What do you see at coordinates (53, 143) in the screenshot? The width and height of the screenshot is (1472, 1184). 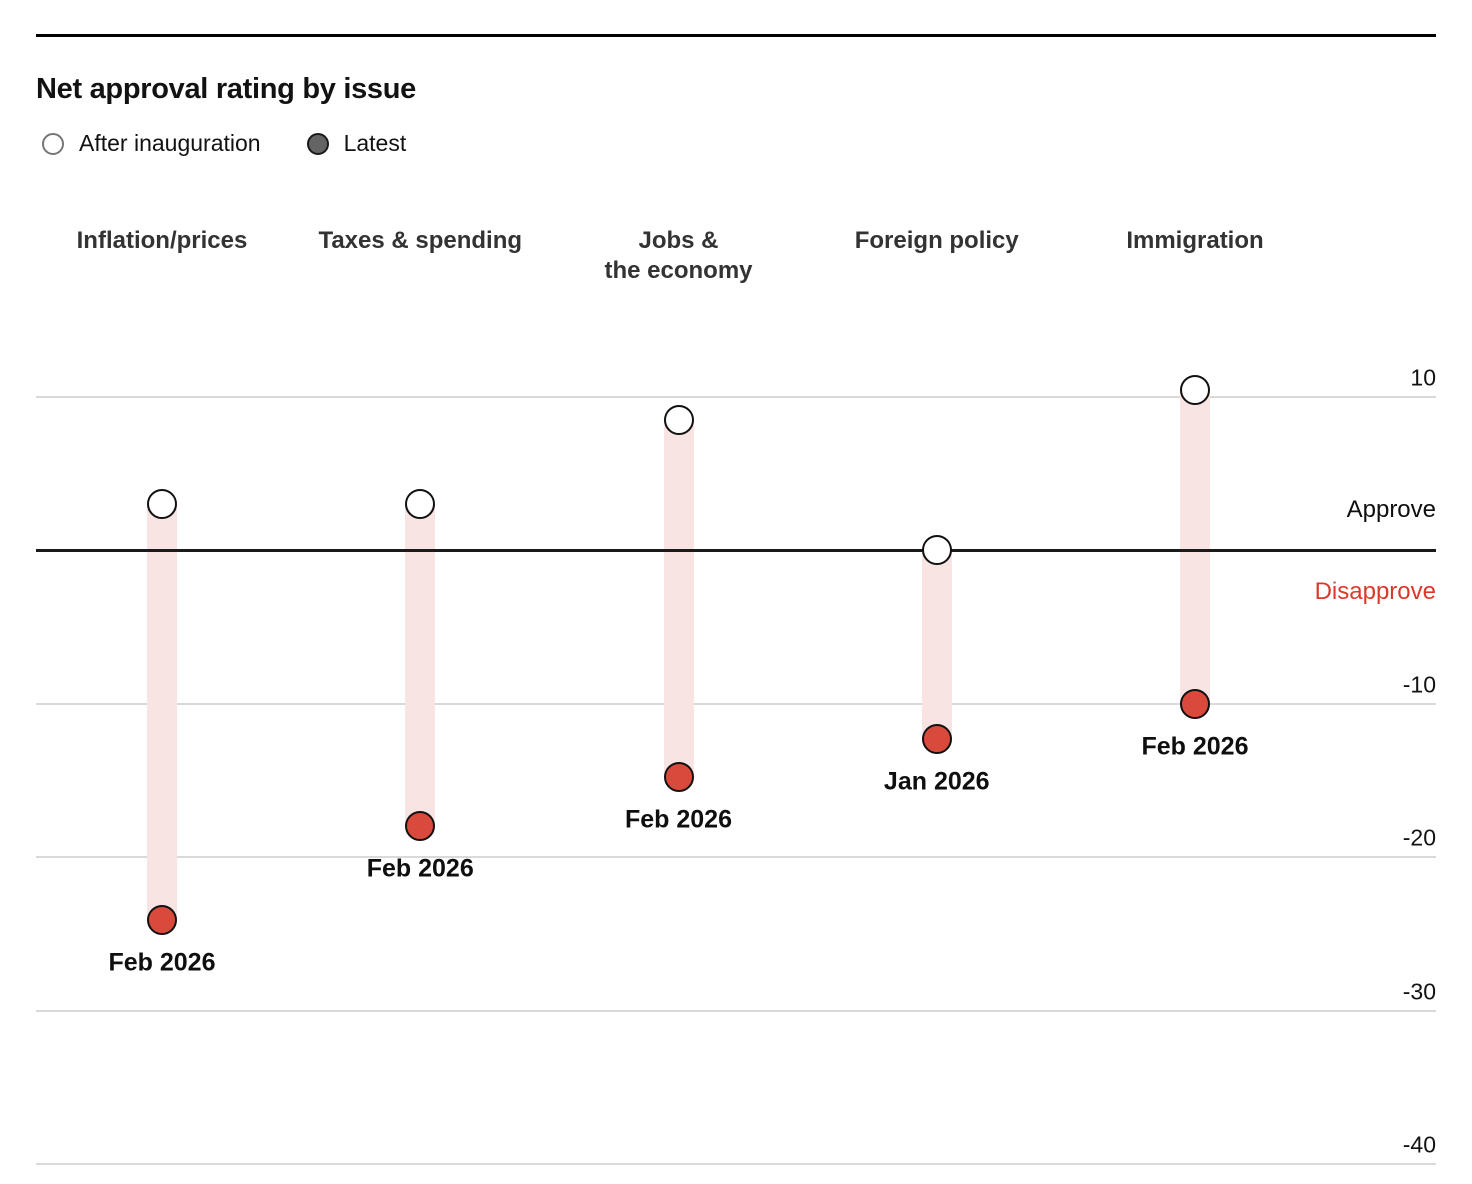 I see `after-inauguration-dot-icon` at bounding box center [53, 143].